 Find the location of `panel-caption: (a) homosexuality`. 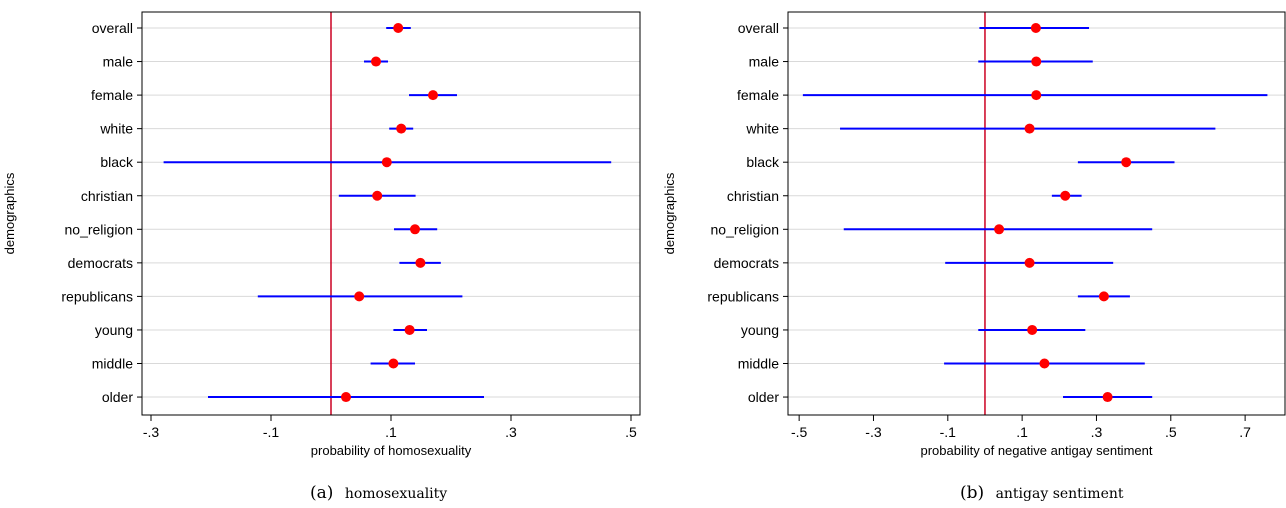

panel-caption: (a) homosexuality is located at coordinates (378, 493).